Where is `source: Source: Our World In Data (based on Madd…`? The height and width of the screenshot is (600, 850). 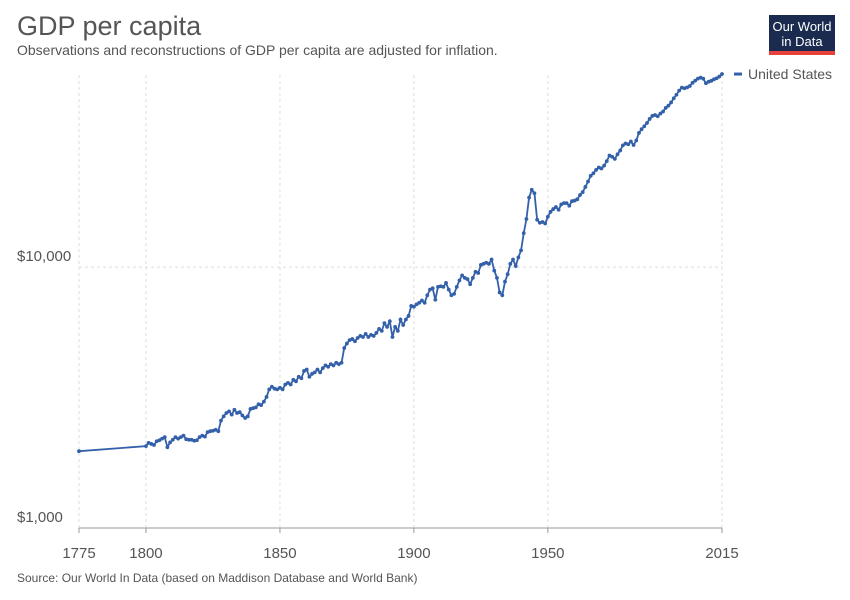
source: Source: Our World In Data (based on Madd… is located at coordinates (217, 578).